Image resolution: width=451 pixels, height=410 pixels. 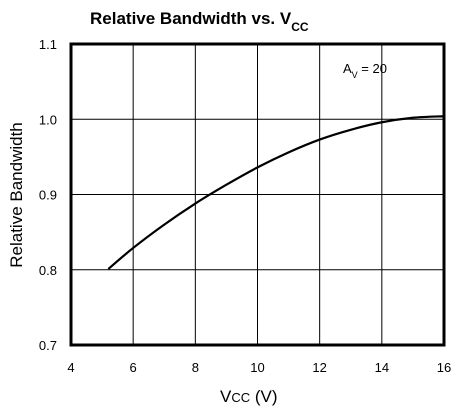 I want to click on x-tick-labels: 4 6 8 10 12 14 16, so click(x=259, y=367).